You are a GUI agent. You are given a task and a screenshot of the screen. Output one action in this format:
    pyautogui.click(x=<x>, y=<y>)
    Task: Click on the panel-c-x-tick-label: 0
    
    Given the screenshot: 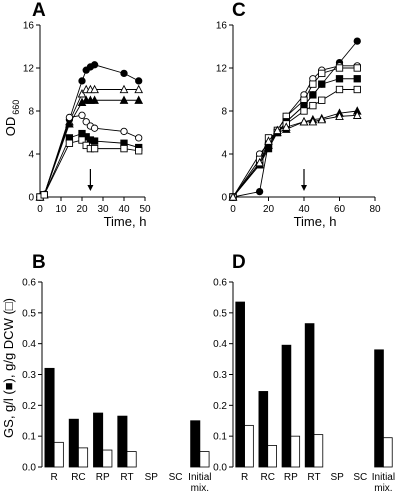 What is the action you would take?
    pyautogui.click(x=233, y=209)
    